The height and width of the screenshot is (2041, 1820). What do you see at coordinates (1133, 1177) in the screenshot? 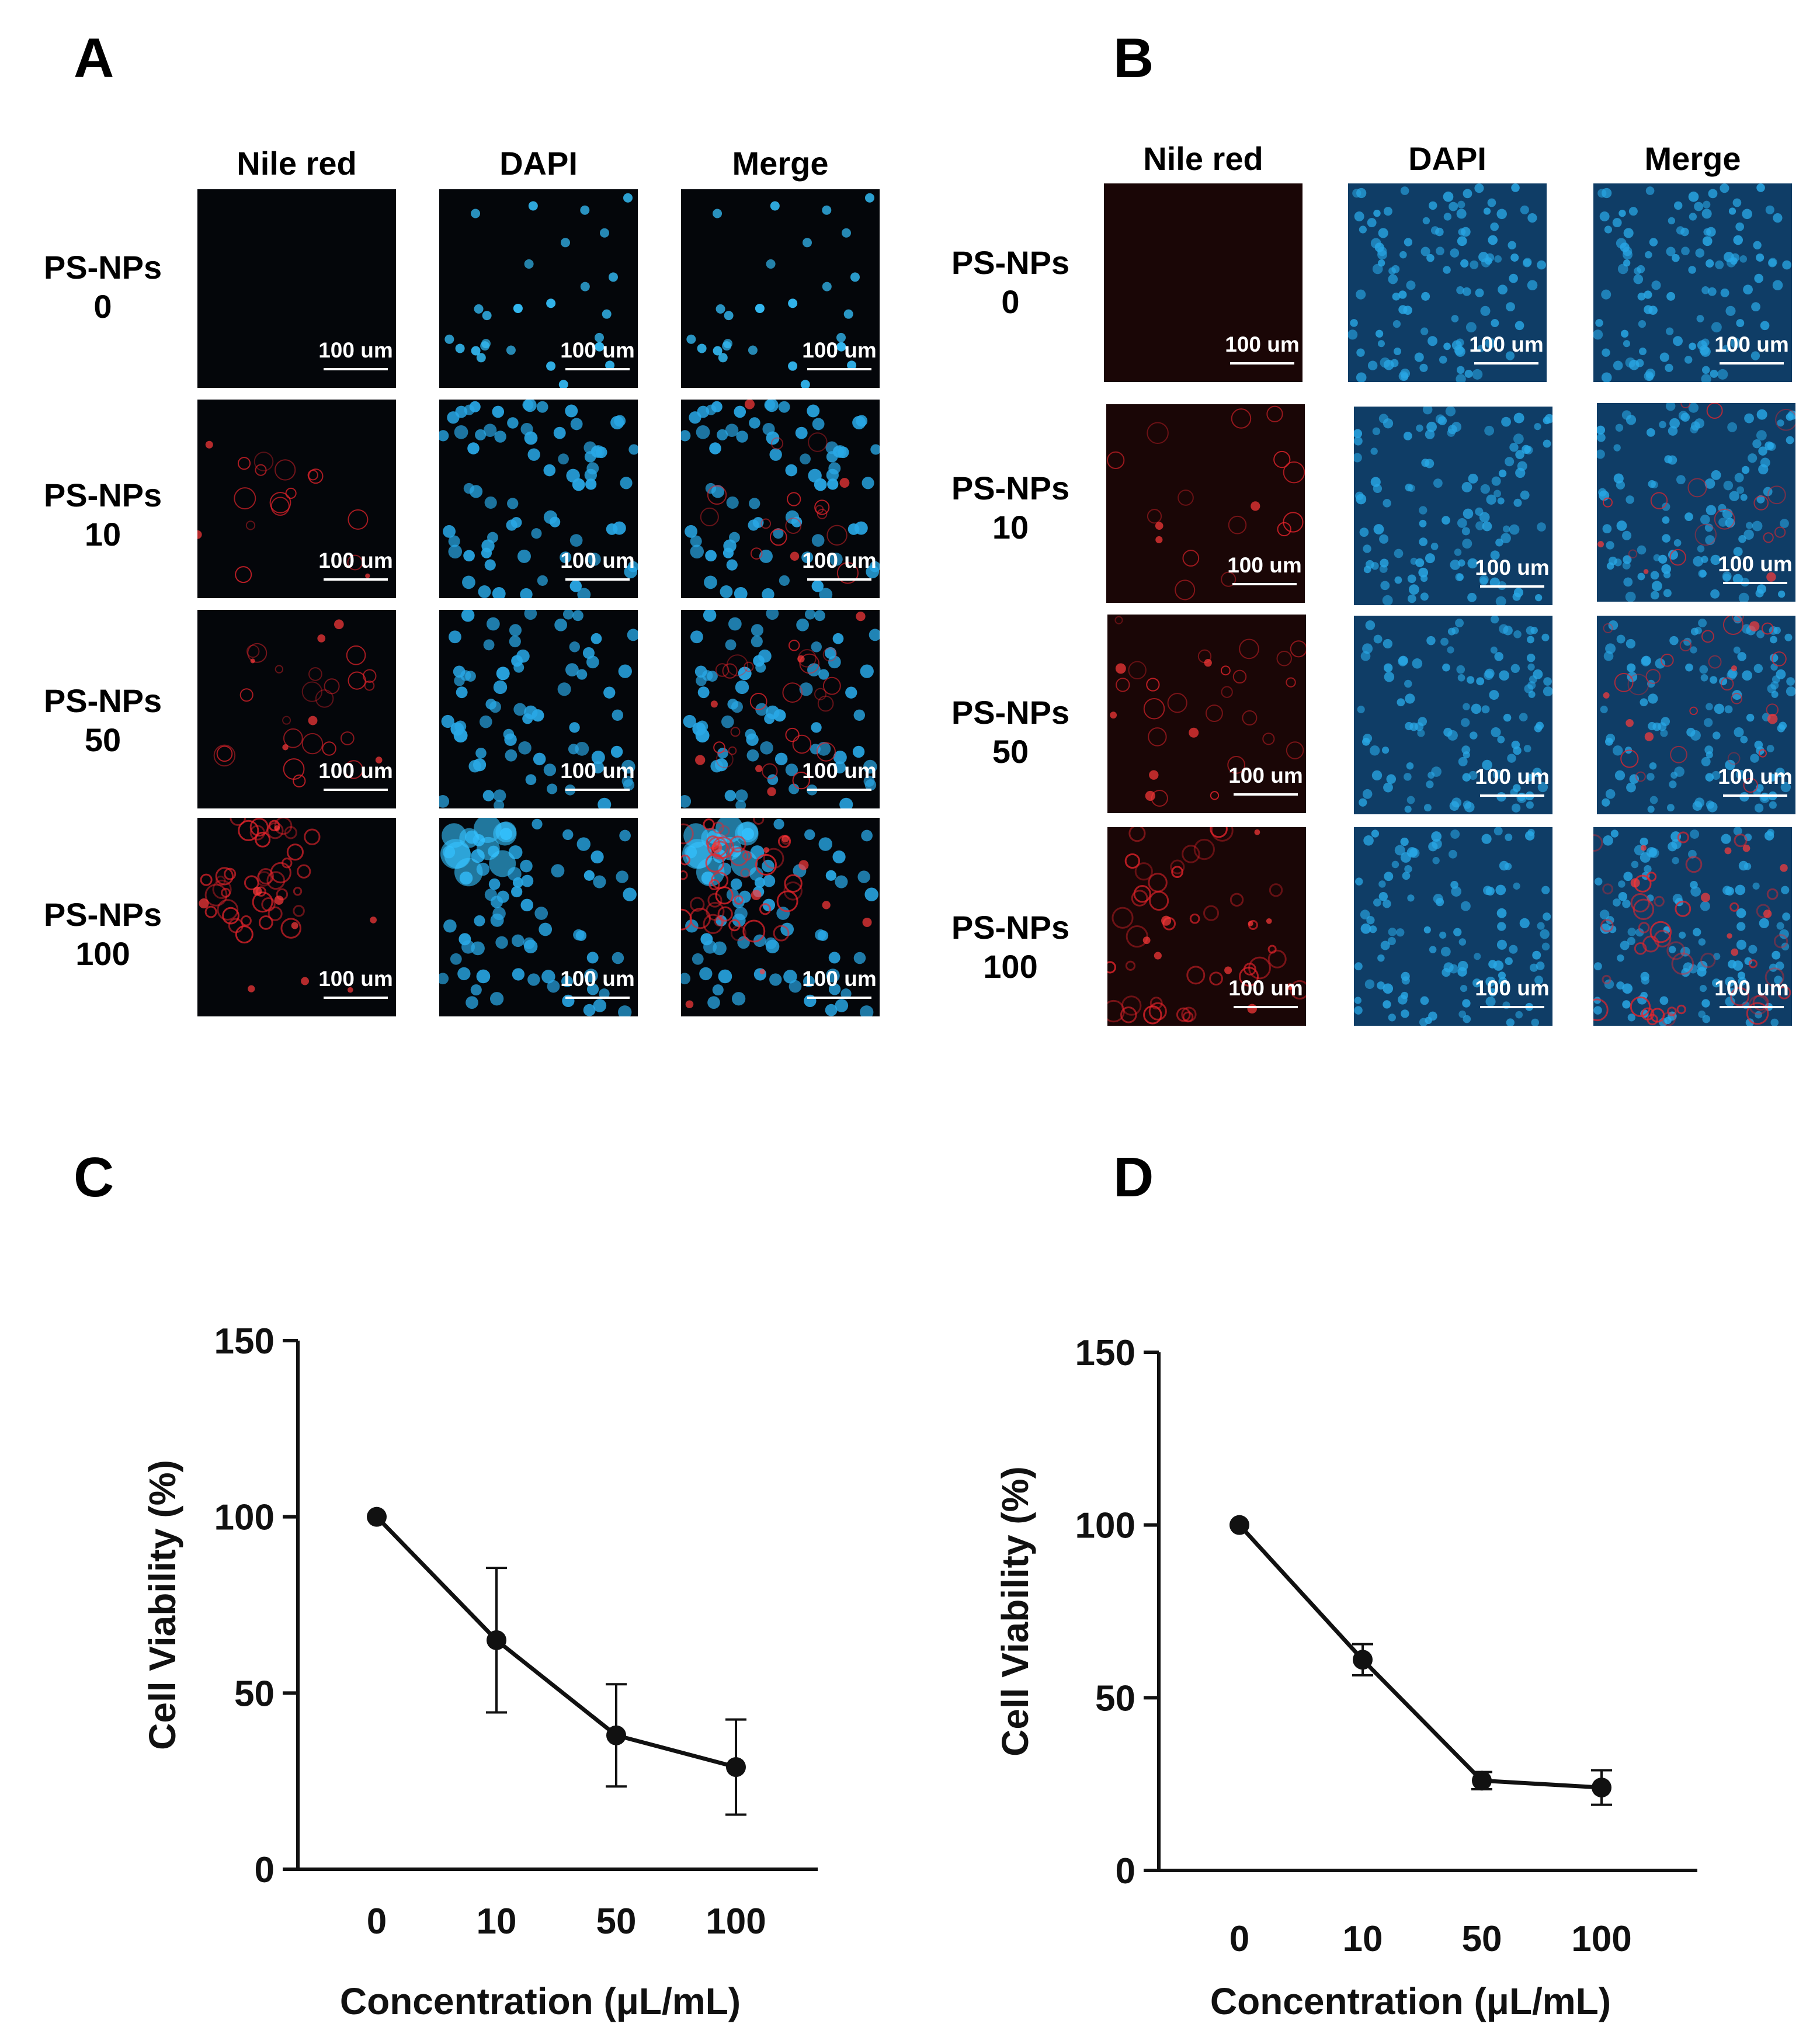
I see `panel-letter-d: D` at bounding box center [1133, 1177].